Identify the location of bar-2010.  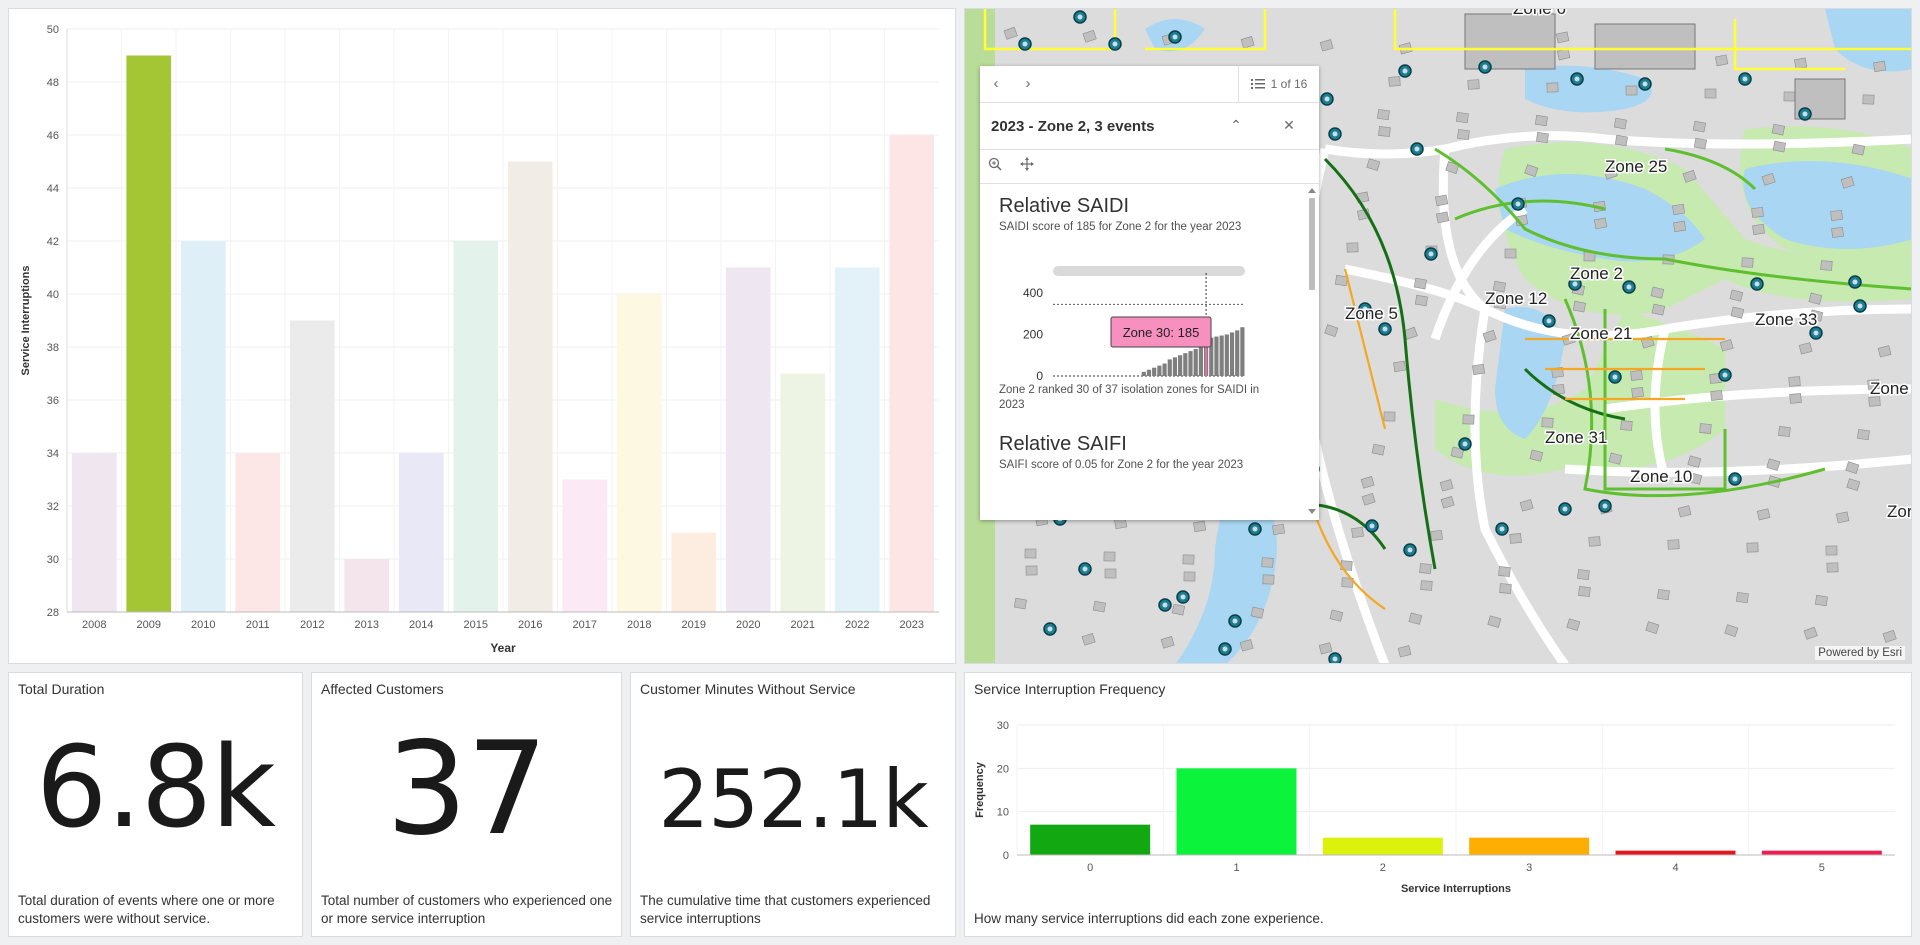
(203, 426).